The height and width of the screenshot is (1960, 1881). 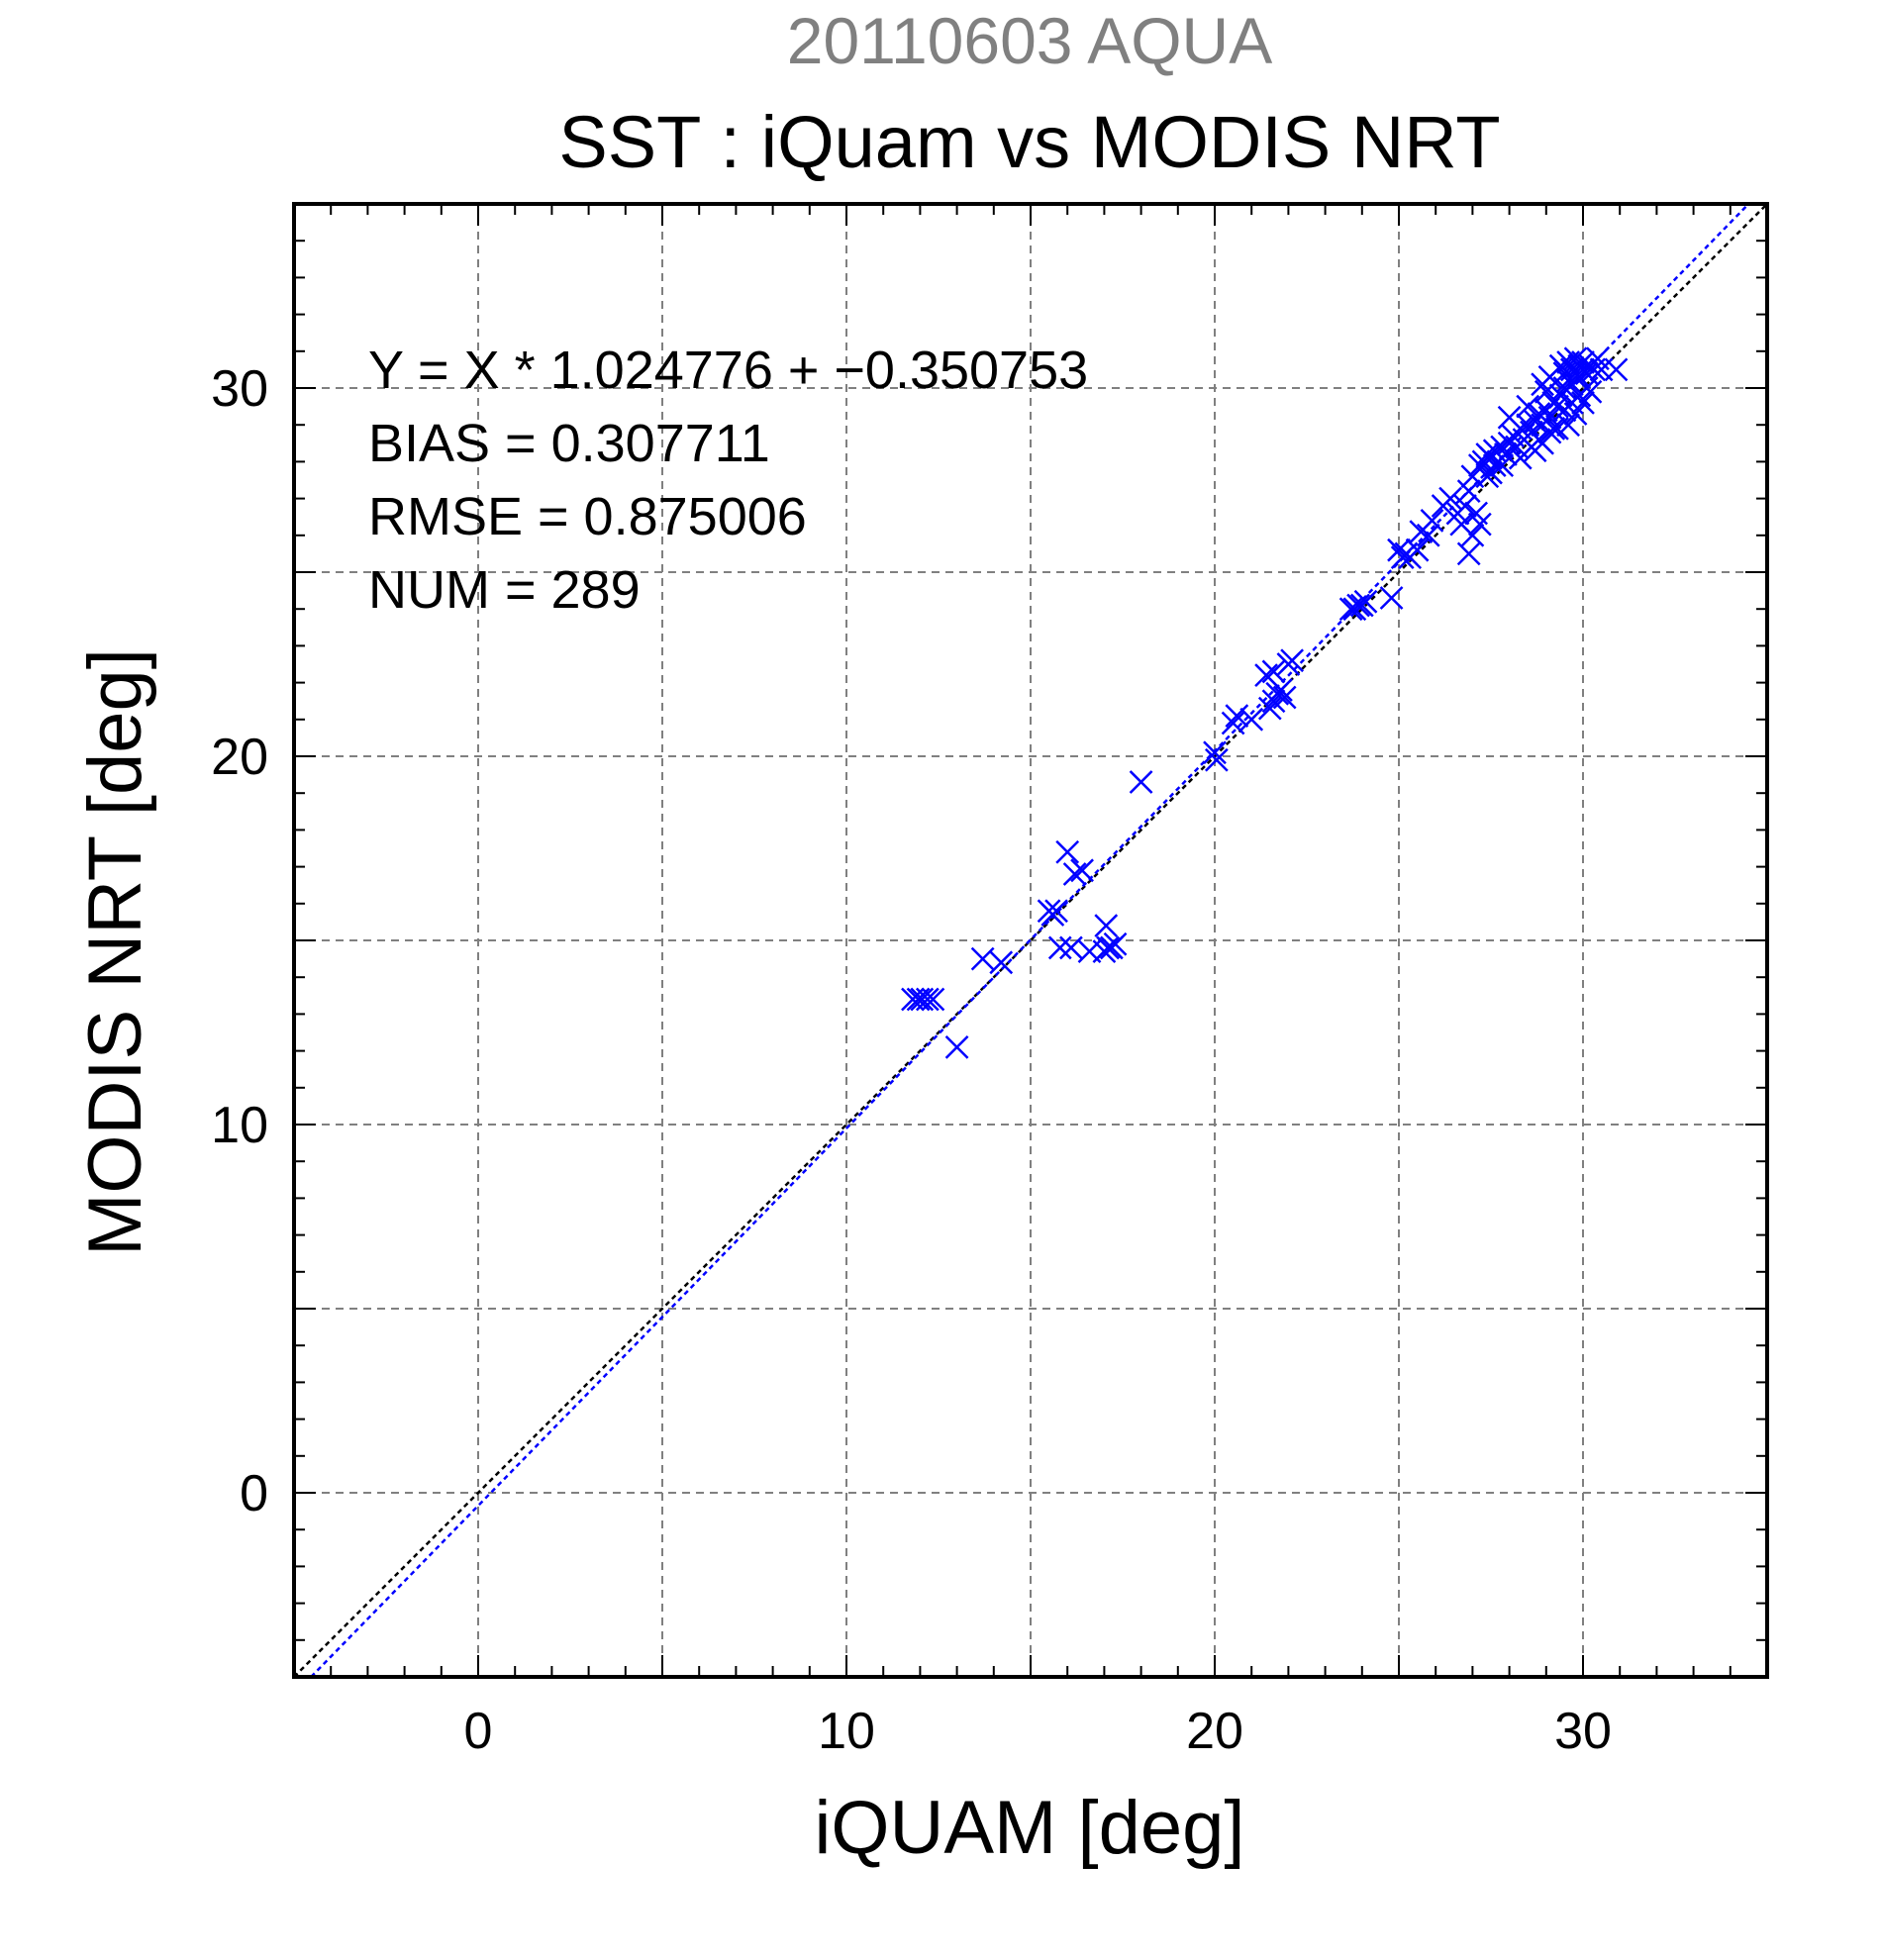 I want to click on y-tick-labels: 0 10 20 30, so click(x=240, y=941).